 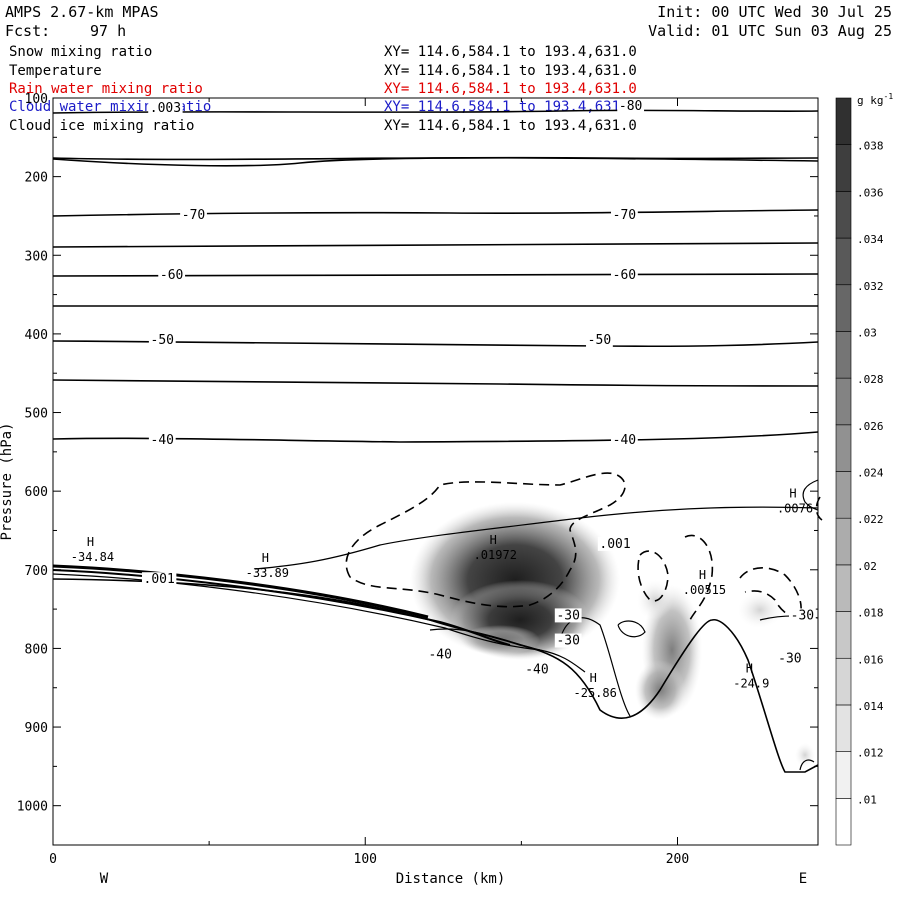 What do you see at coordinates (889, 96) in the screenshot?
I see `colorbar-unit-exponent: -1` at bounding box center [889, 96].